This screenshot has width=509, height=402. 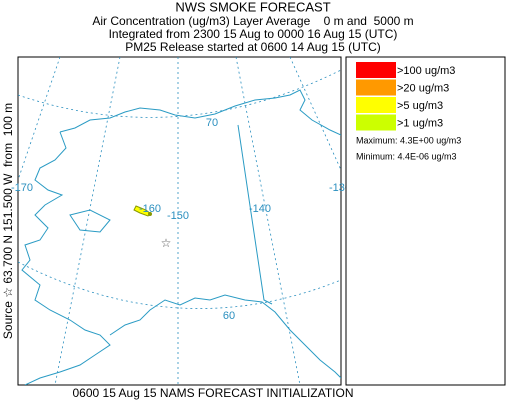 I want to click on legend-label: >5 ug/m3, so click(x=420, y=106).